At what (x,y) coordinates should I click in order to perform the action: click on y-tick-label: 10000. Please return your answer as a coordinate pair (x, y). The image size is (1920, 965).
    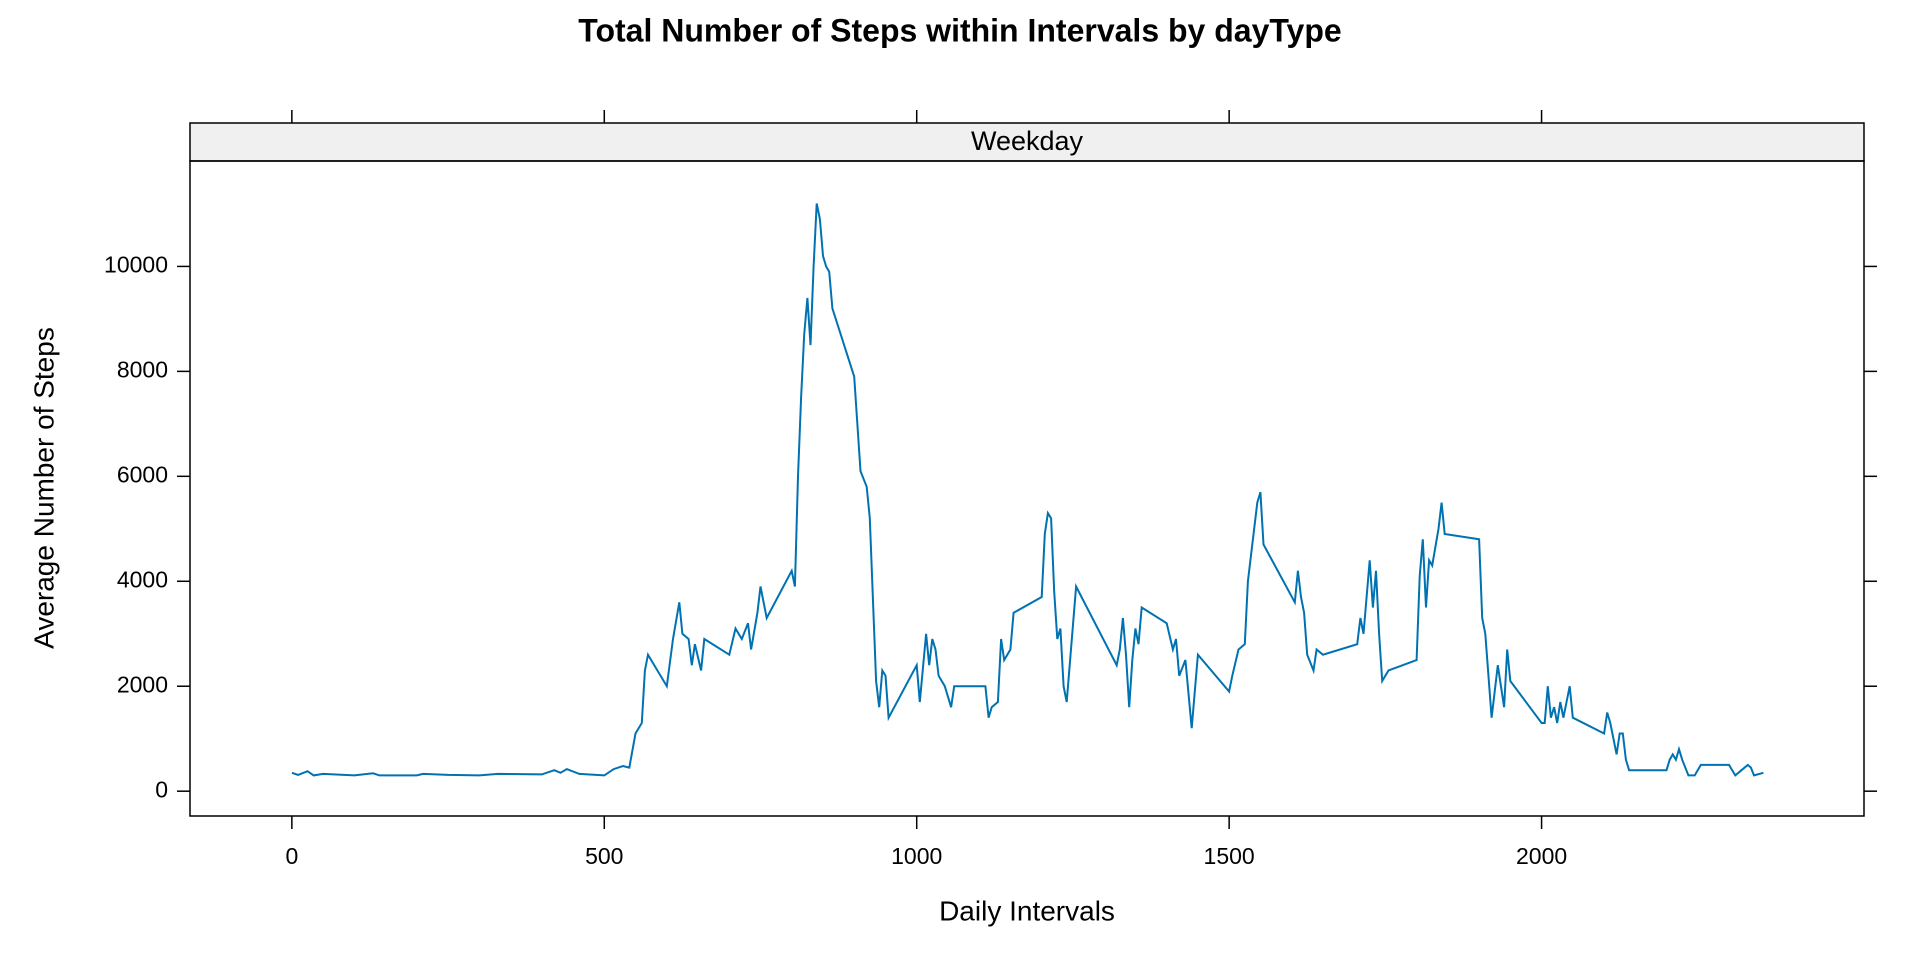
    Looking at the image, I should click on (136, 265).